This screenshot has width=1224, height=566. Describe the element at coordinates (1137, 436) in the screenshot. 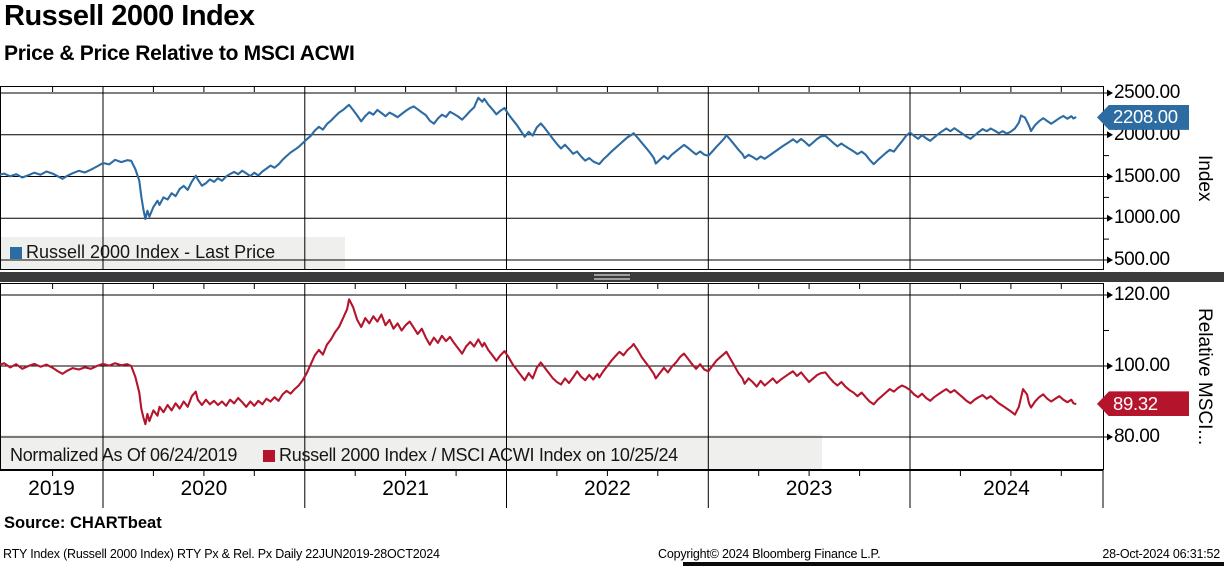

I see `y-tick-label: 80.00` at that location.